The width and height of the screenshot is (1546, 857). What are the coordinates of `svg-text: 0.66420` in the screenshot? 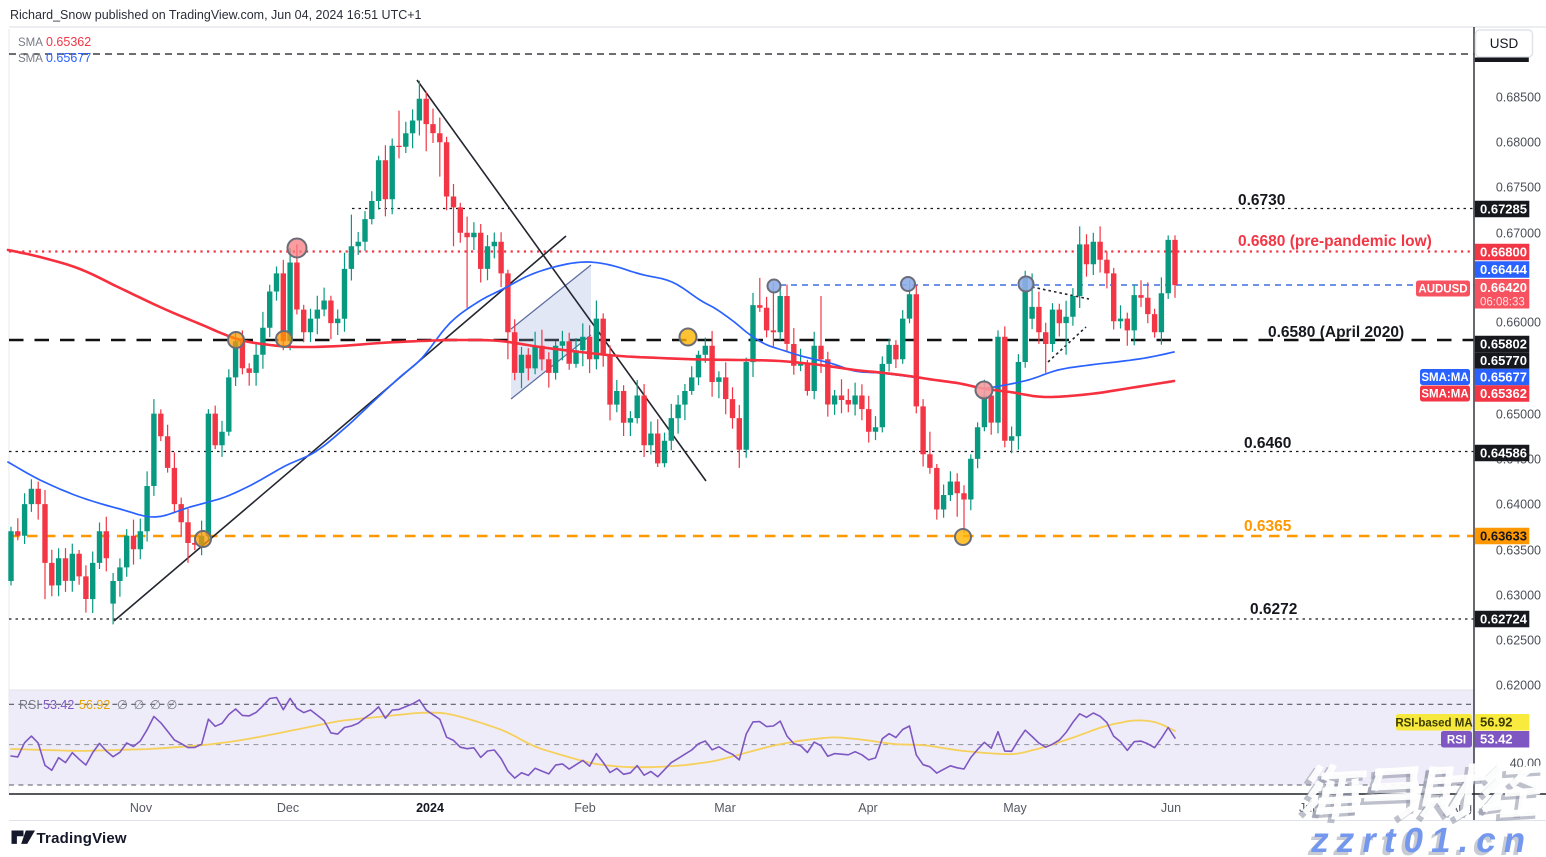 It's located at (1503, 287).